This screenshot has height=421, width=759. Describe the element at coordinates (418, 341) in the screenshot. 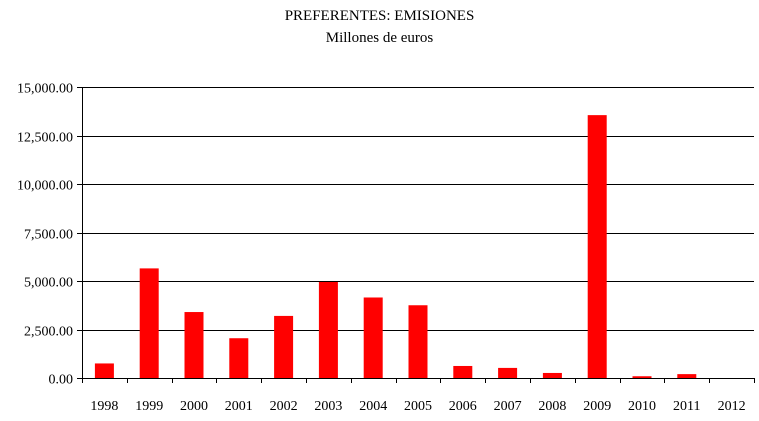

I see `bar-2005` at that location.